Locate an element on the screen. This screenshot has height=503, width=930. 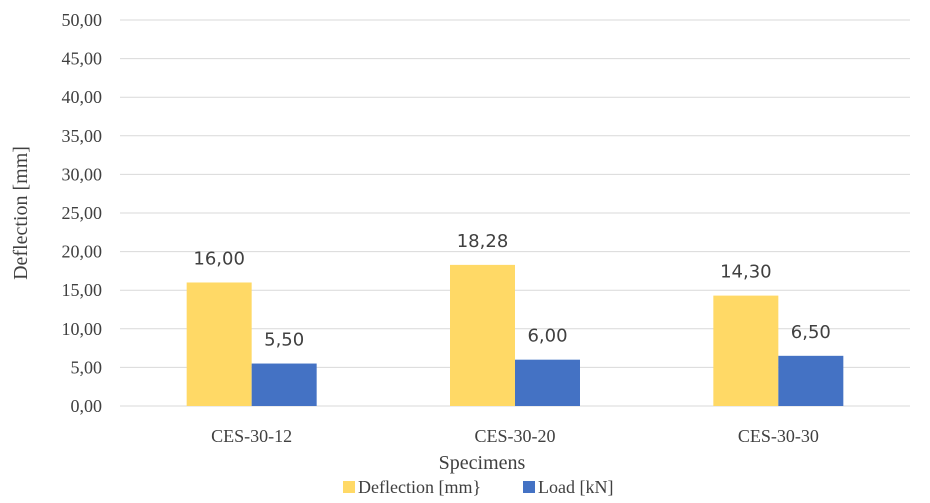
y-axis-title: Deflection [mm] is located at coordinates (21, 213).